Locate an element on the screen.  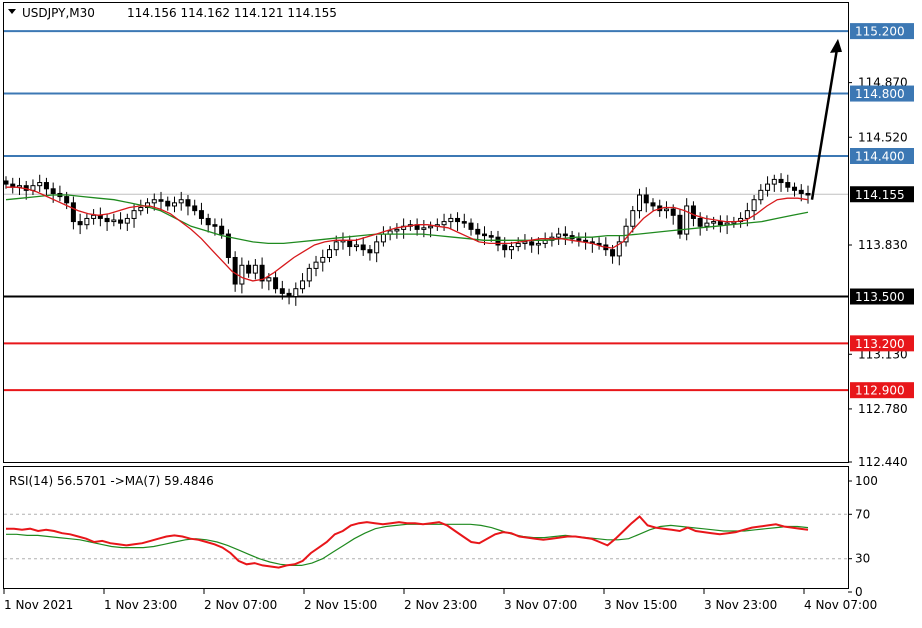
rsi-lines is located at coordinates (407, 542).